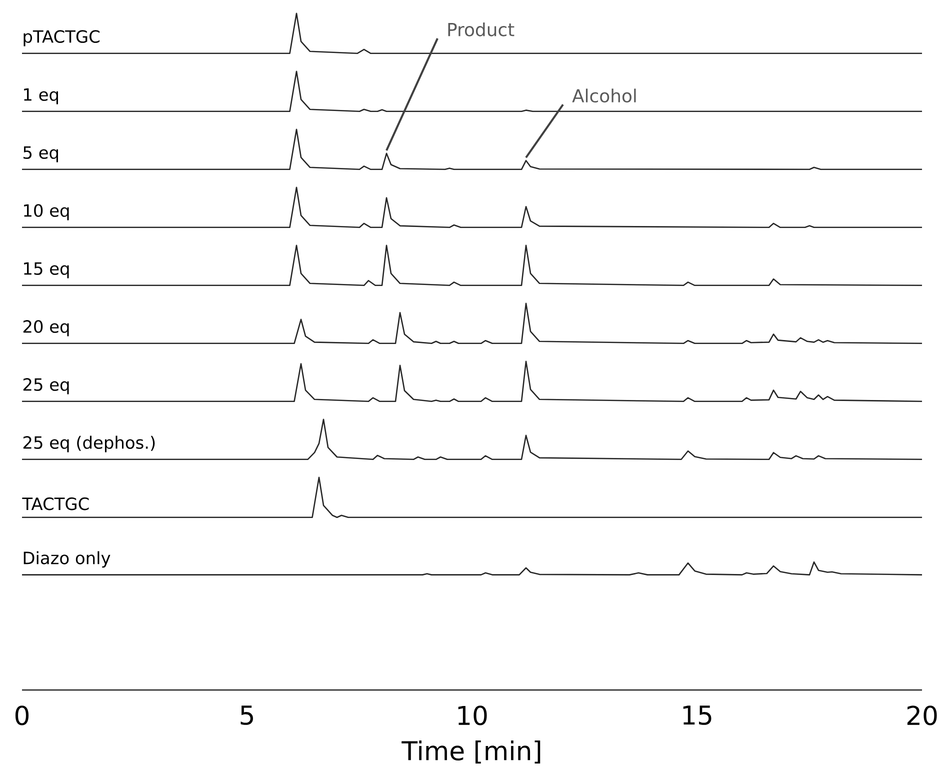 The height and width of the screenshot is (775, 948). Describe the element at coordinates (604, 95) in the screenshot. I see `annotation: Alcohol` at that location.